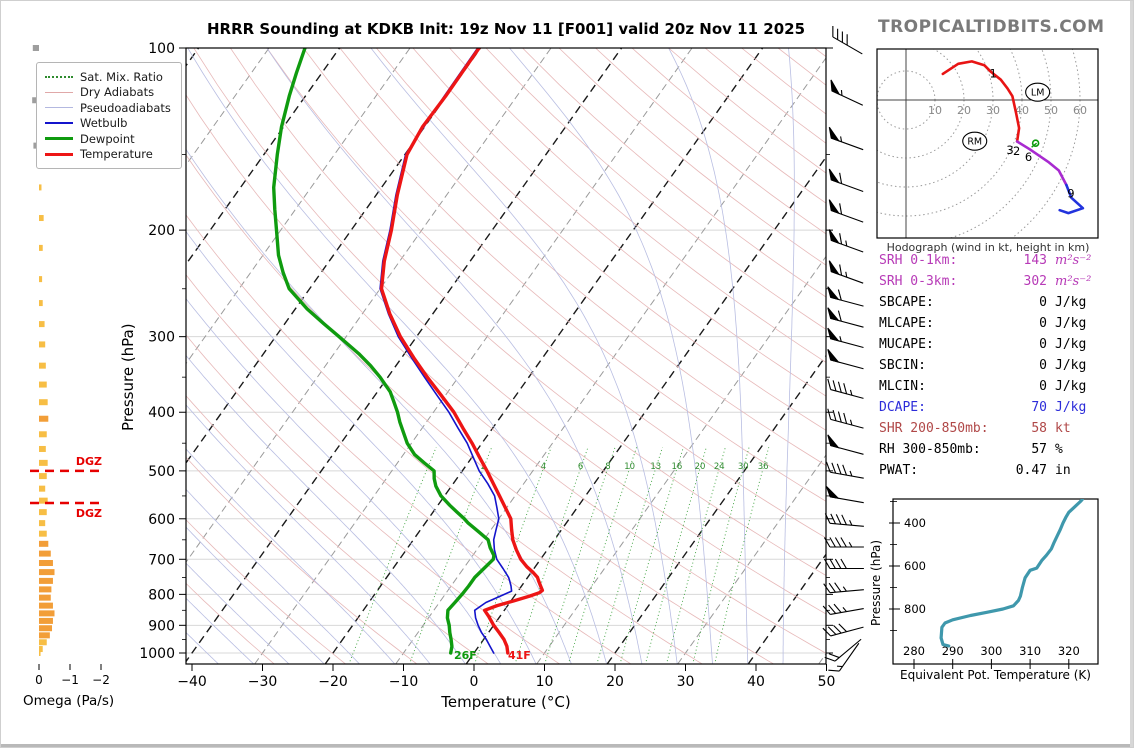  I want to click on stat-row-rh-300-850mb: RH 300-850mb: 57%, so click(991, 452).